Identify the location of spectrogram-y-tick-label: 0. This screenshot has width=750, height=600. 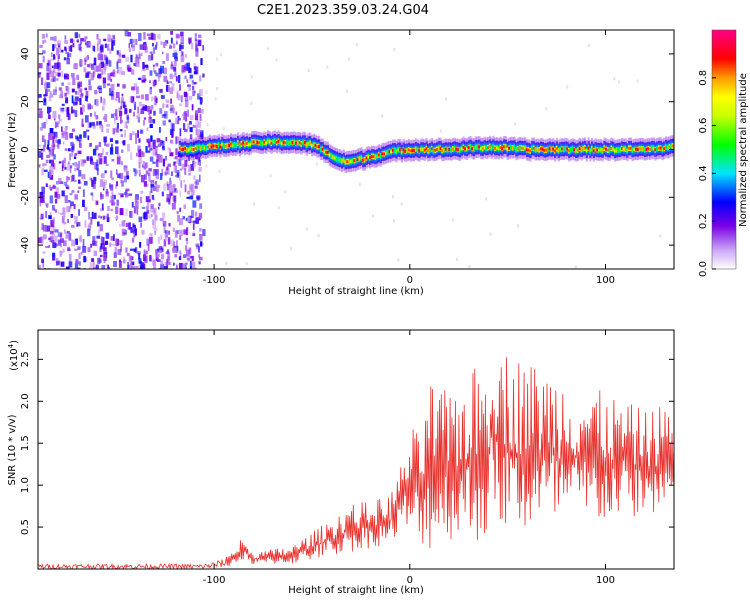
(25, 149).